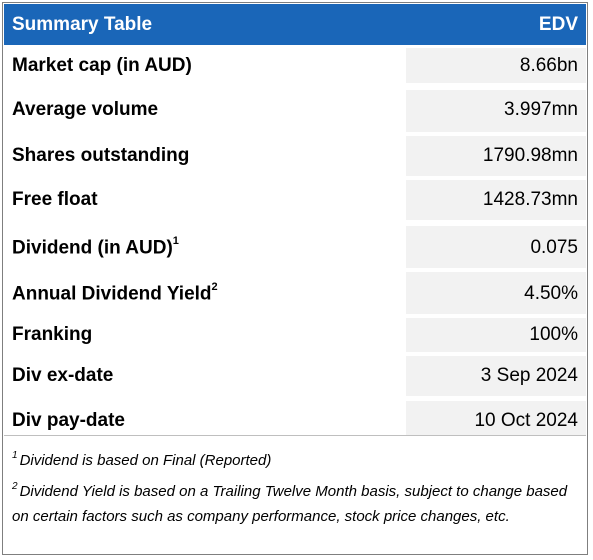 This screenshot has height=560, width=593. What do you see at coordinates (496, 335) in the screenshot?
I see `value-cell: 100%` at bounding box center [496, 335].